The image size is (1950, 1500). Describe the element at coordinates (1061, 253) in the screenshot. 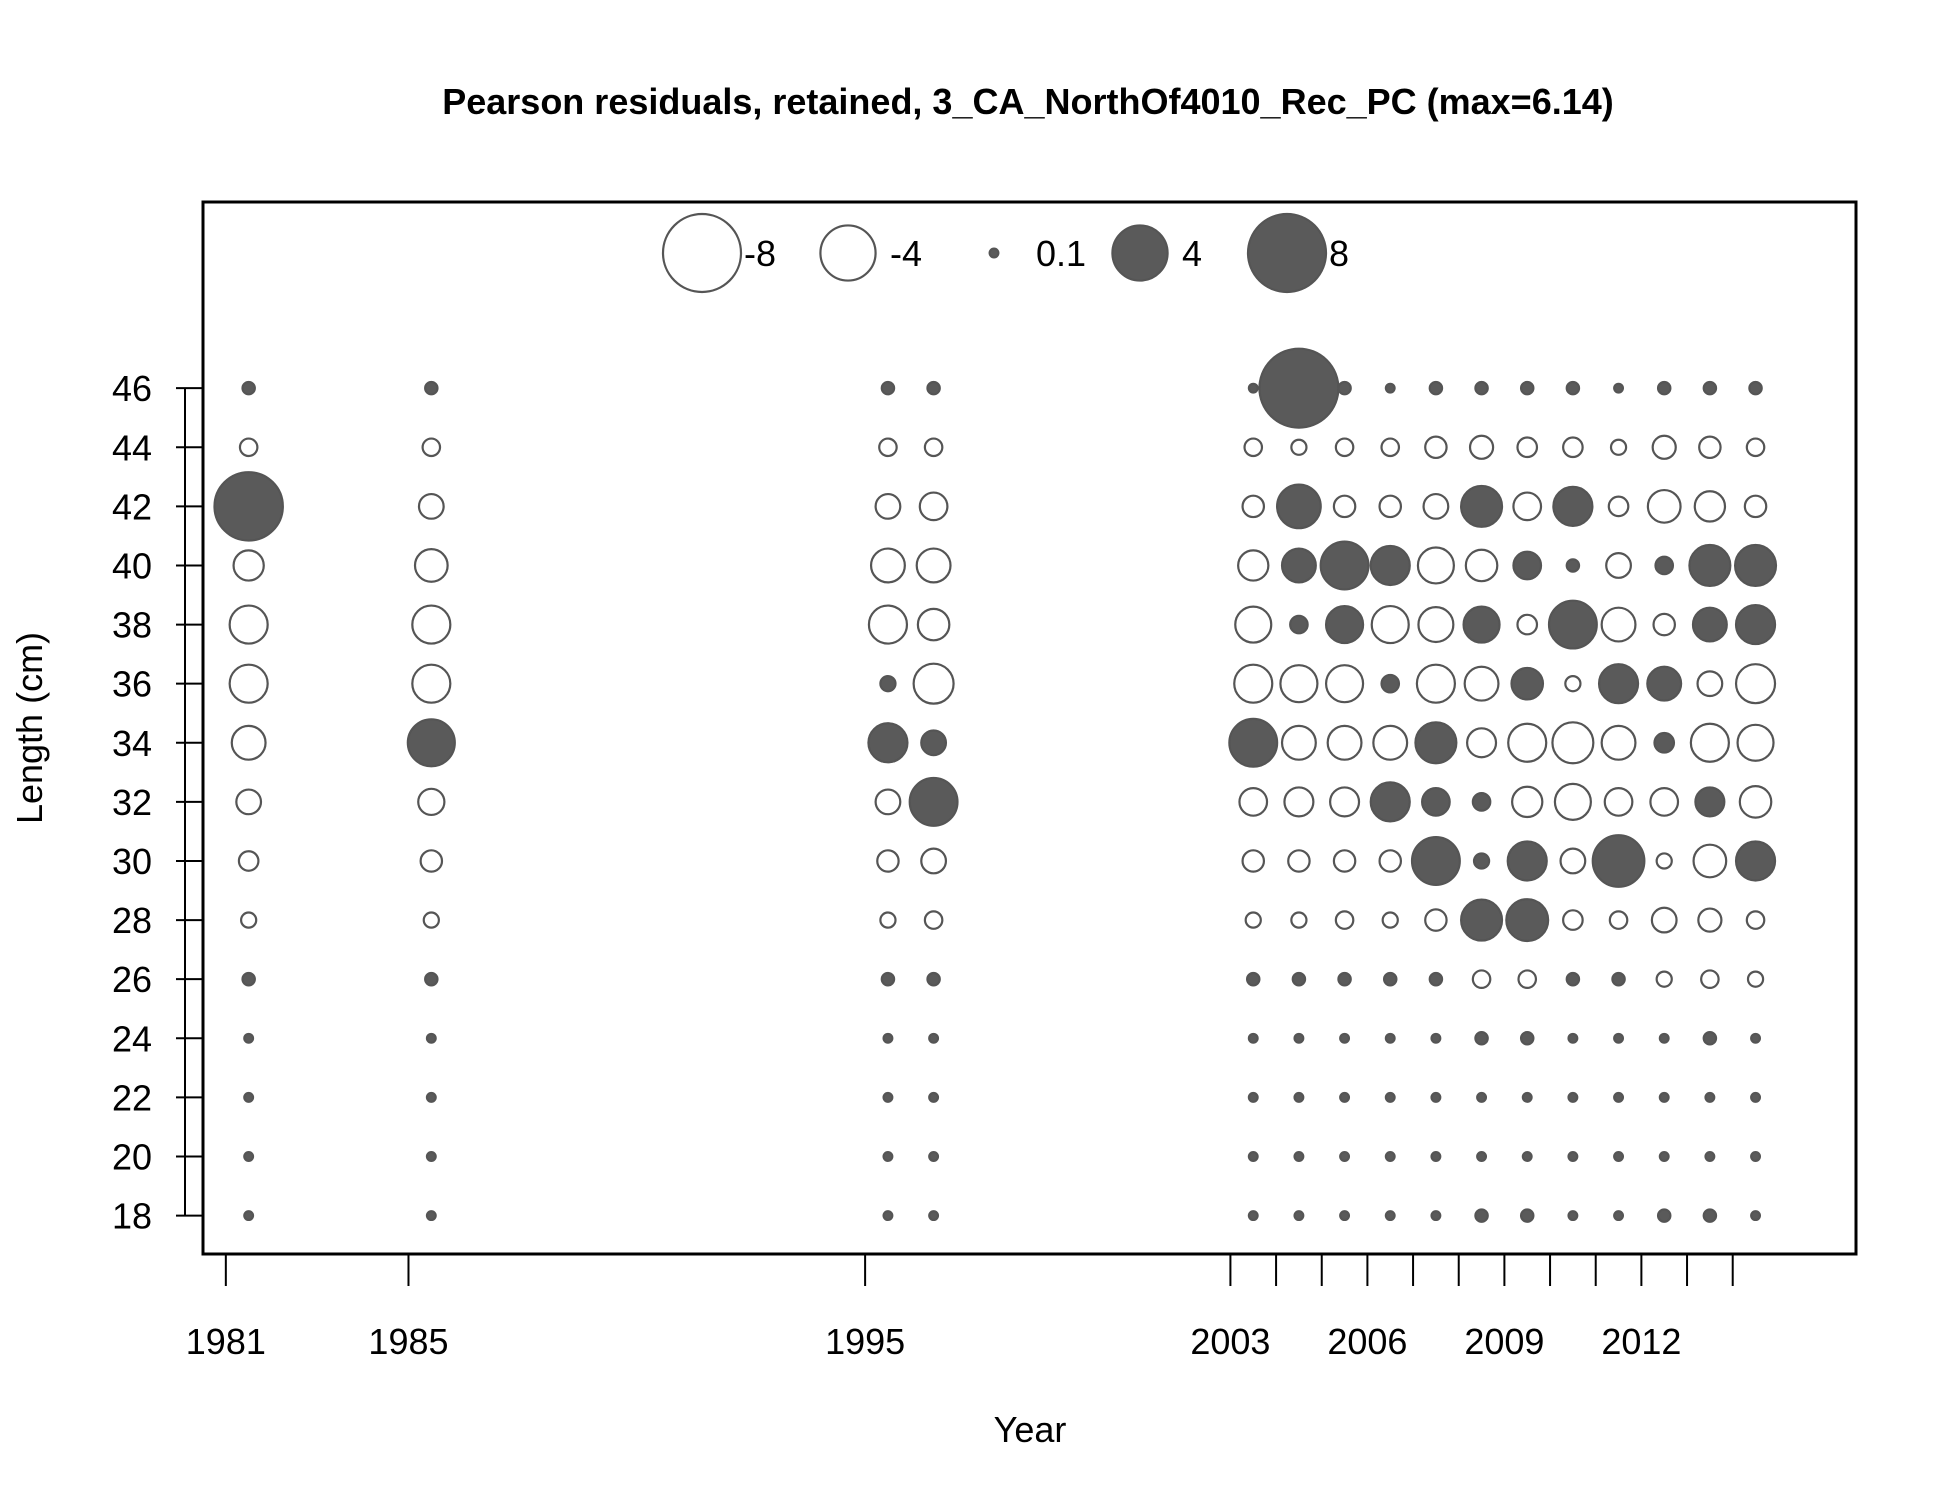

I see `legend-label: 0.1` at that location.